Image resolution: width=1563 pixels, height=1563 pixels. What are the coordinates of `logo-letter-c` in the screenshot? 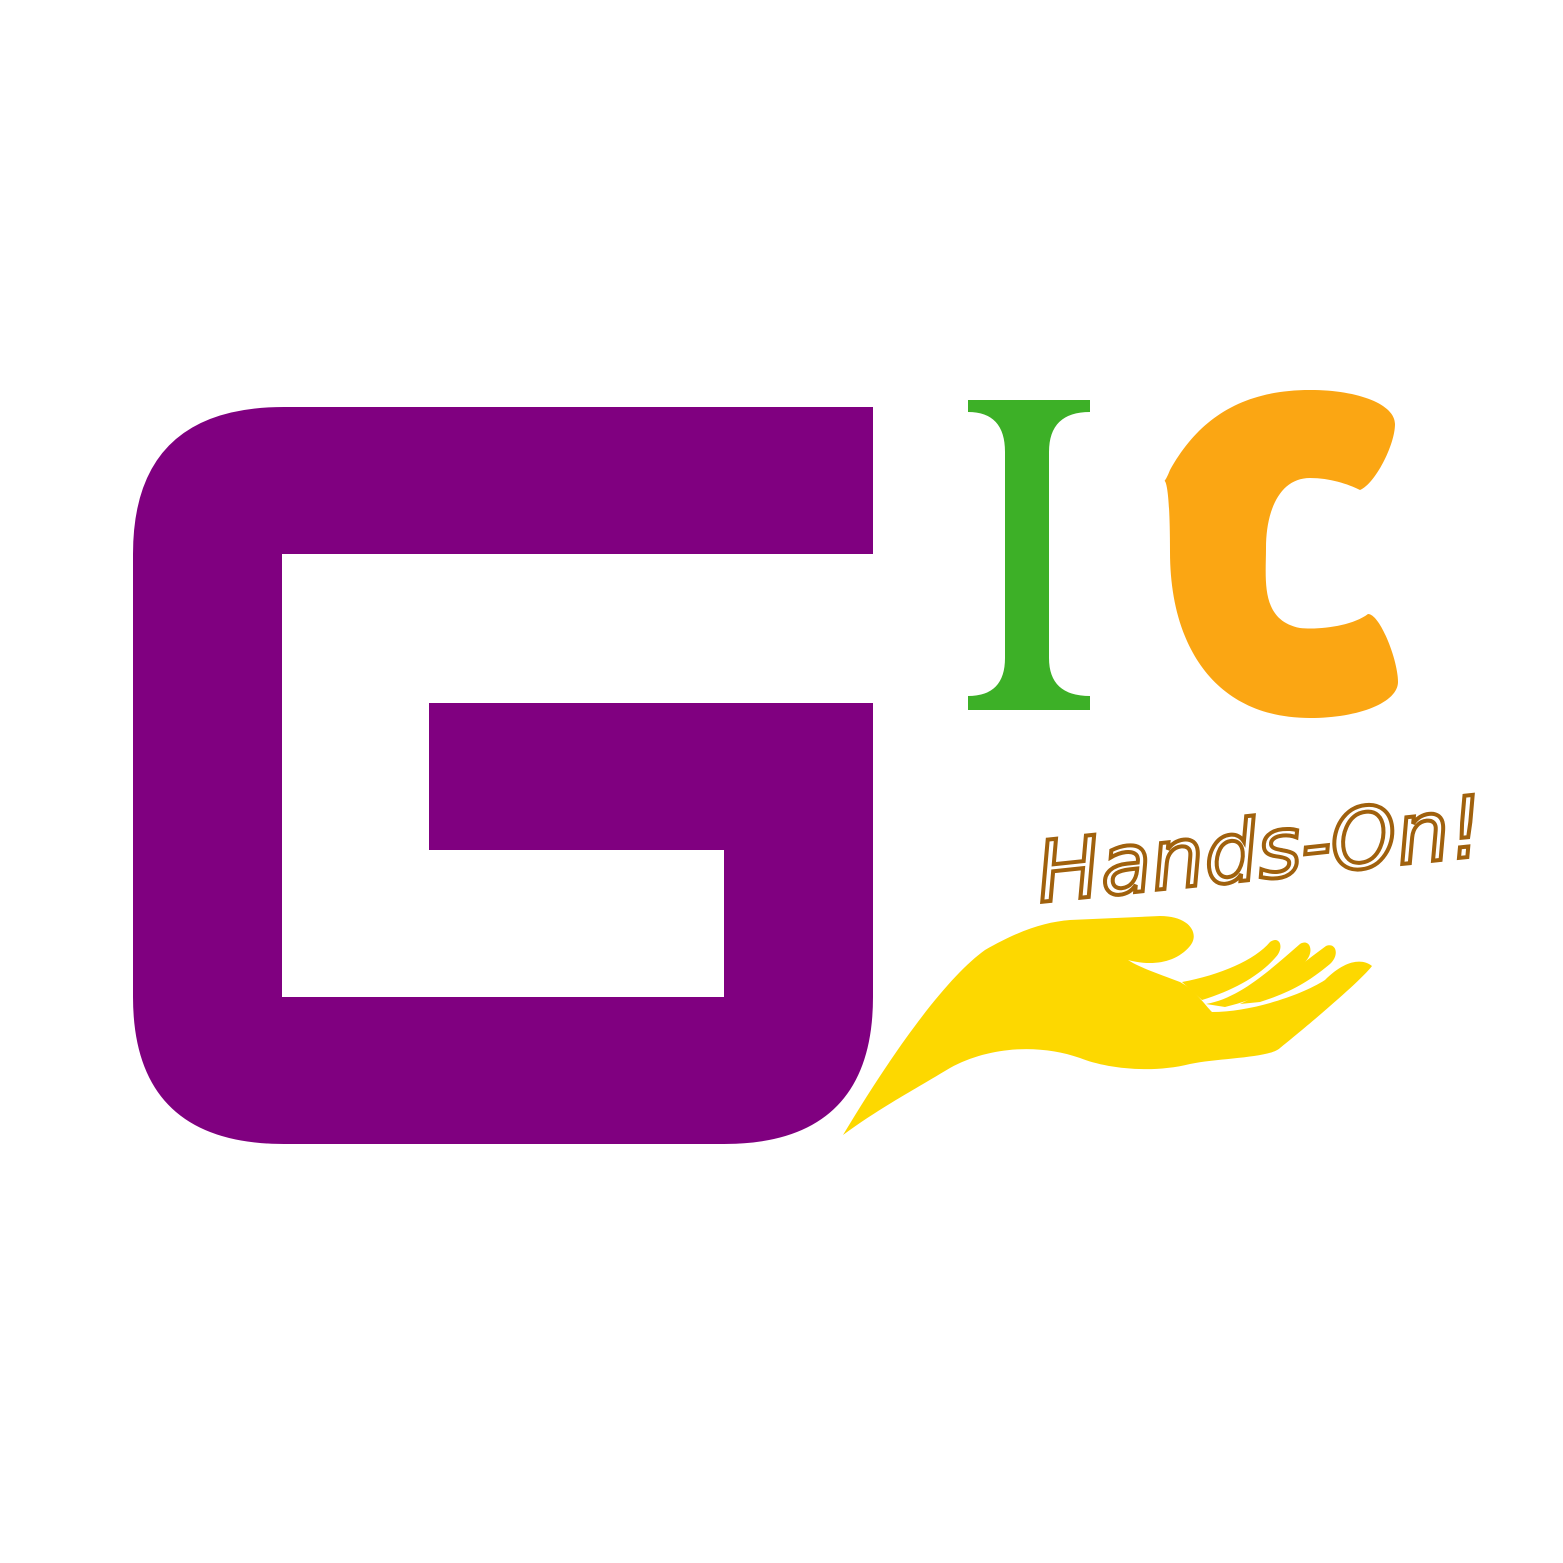 It's located at (1281, 554).